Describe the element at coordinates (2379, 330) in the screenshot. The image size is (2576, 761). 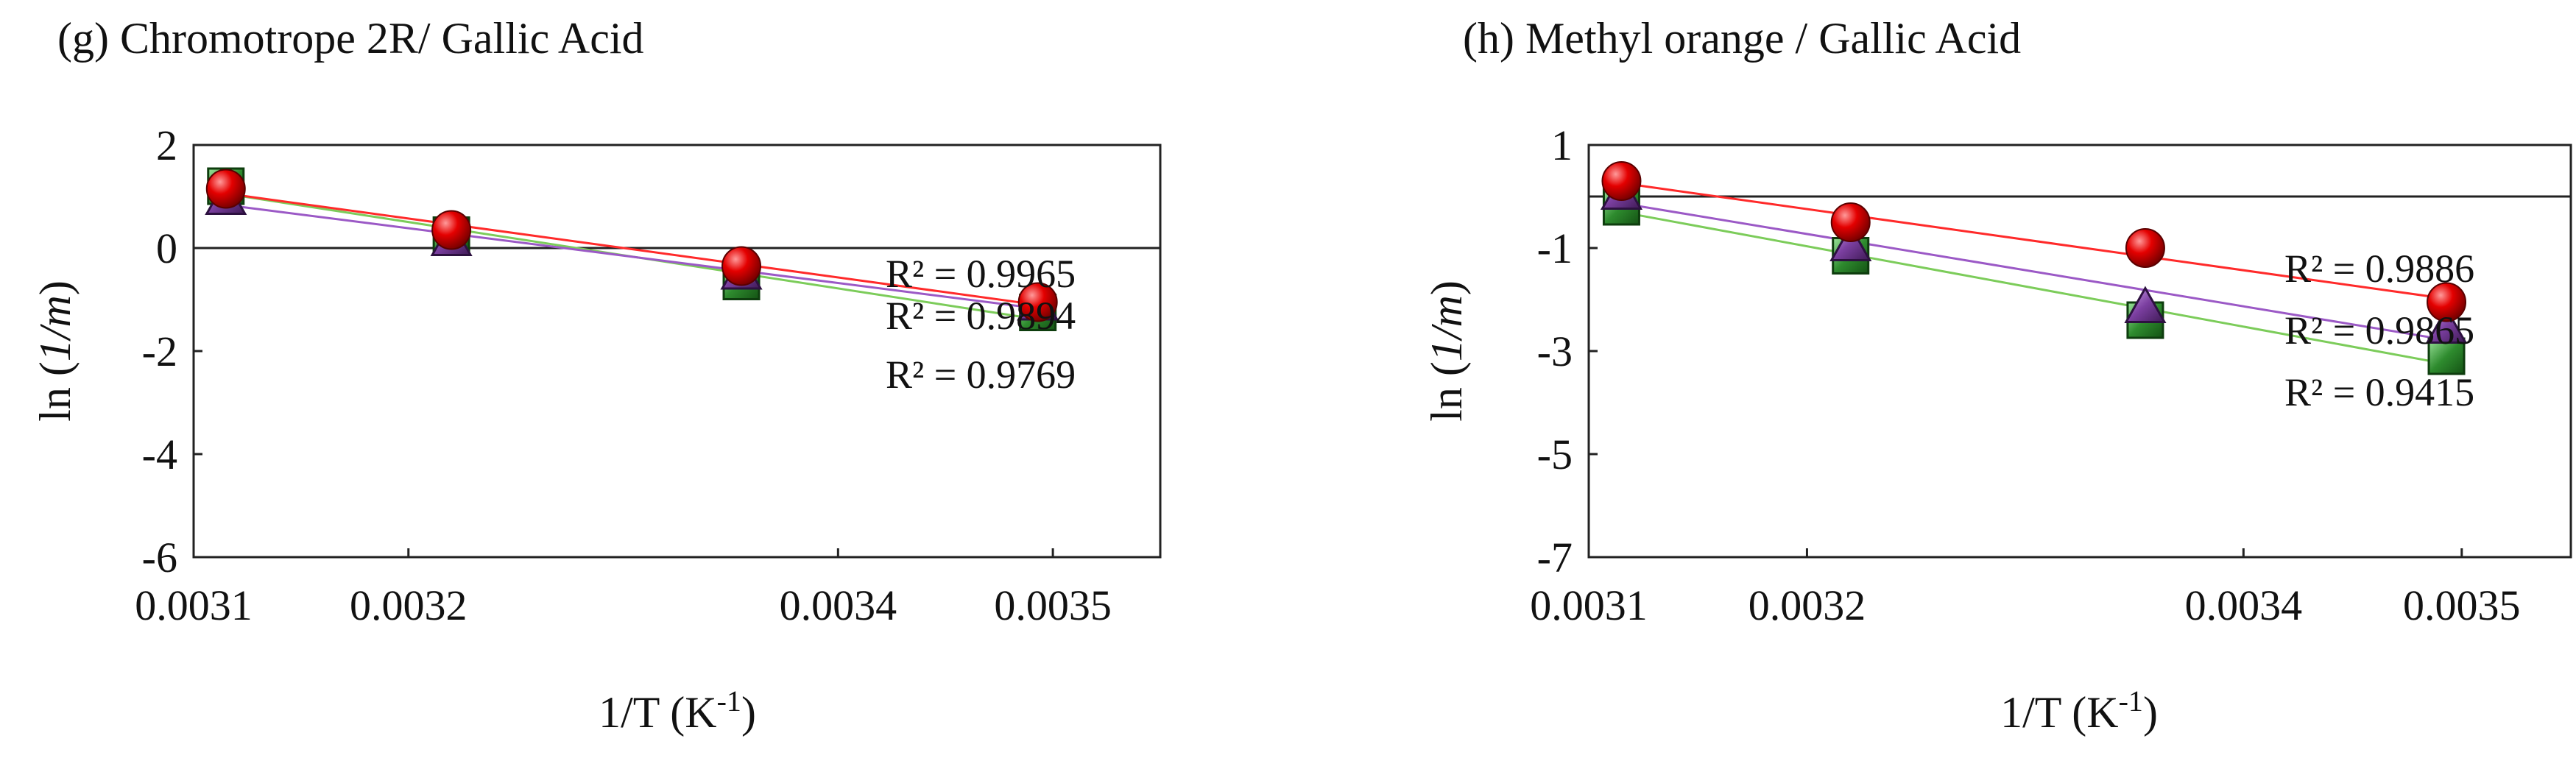
I see `r-squared-label: R² = 0.9865` at that location.